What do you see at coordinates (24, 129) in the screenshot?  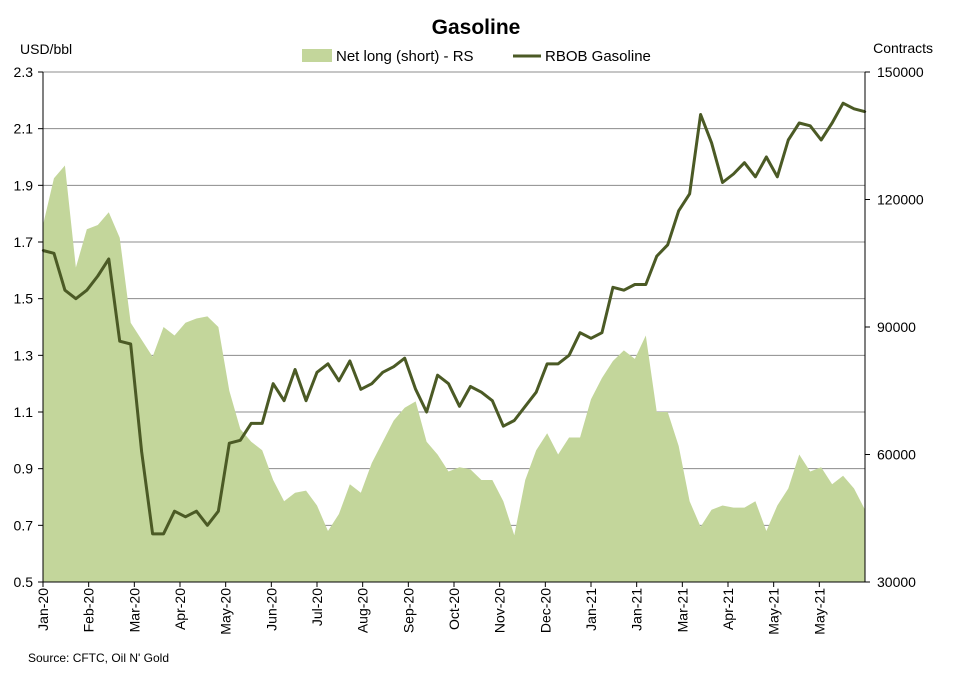 I see `left-tick-label: 2.1` at bounding box center [24, 129].